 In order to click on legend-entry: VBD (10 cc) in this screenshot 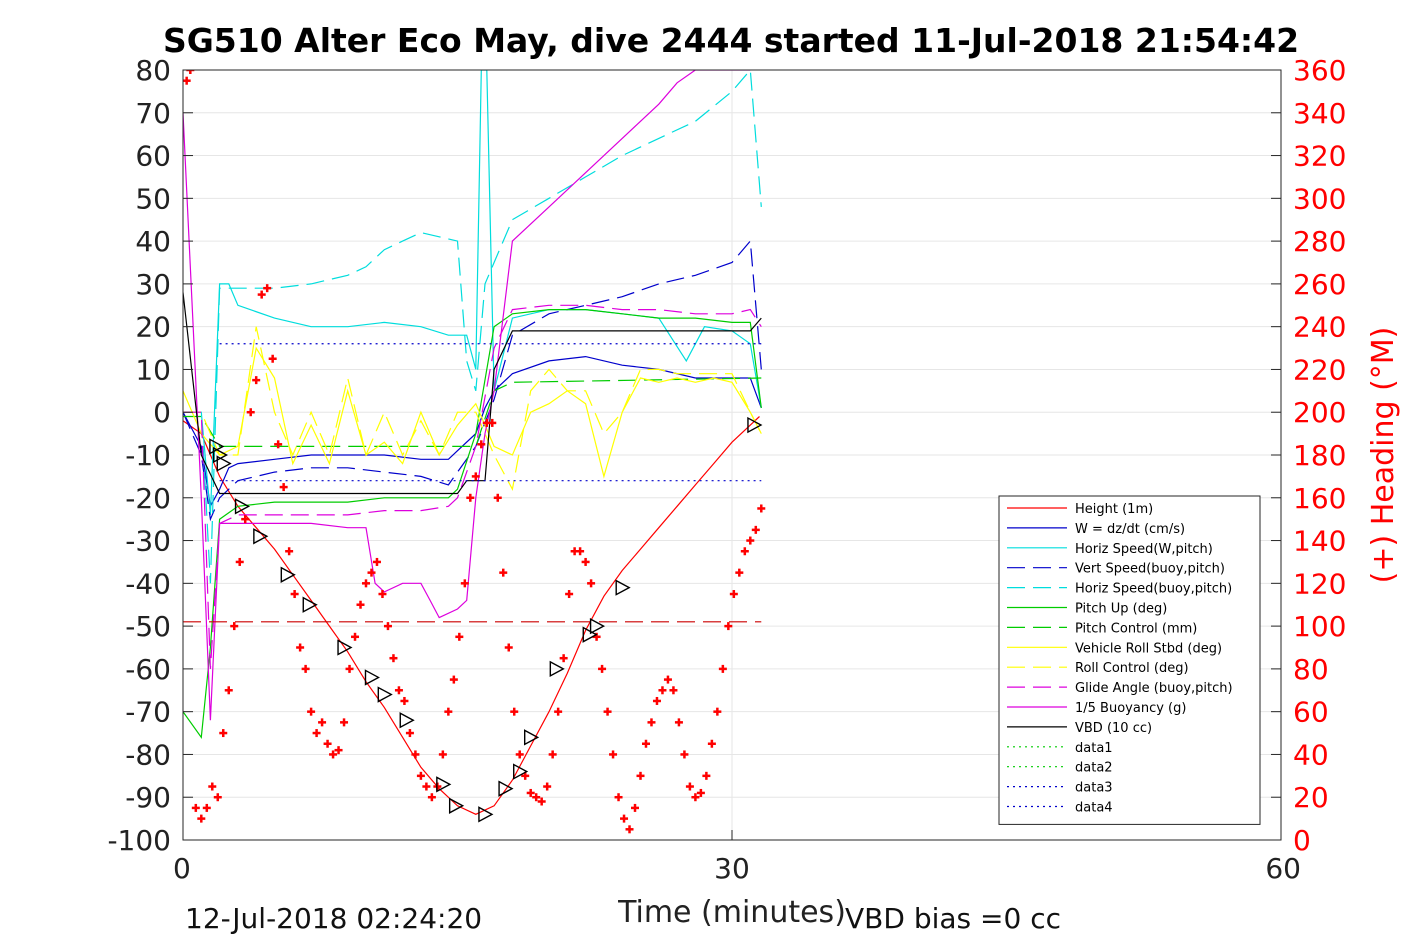, I will do `click(1079, 728)`.